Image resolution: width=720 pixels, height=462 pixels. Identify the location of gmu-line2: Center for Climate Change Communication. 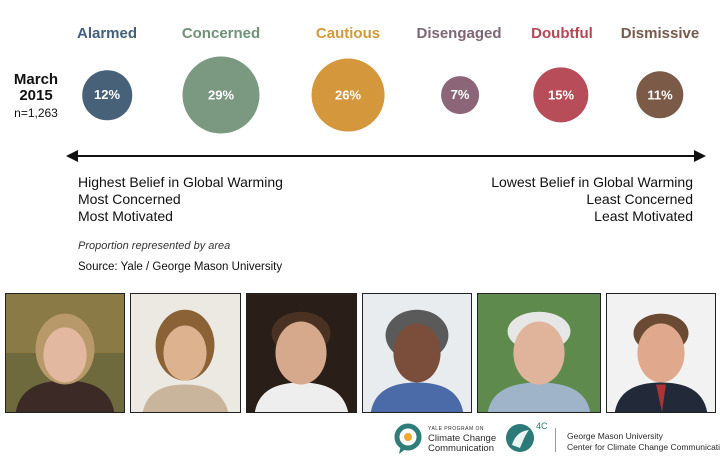
(643, 447).